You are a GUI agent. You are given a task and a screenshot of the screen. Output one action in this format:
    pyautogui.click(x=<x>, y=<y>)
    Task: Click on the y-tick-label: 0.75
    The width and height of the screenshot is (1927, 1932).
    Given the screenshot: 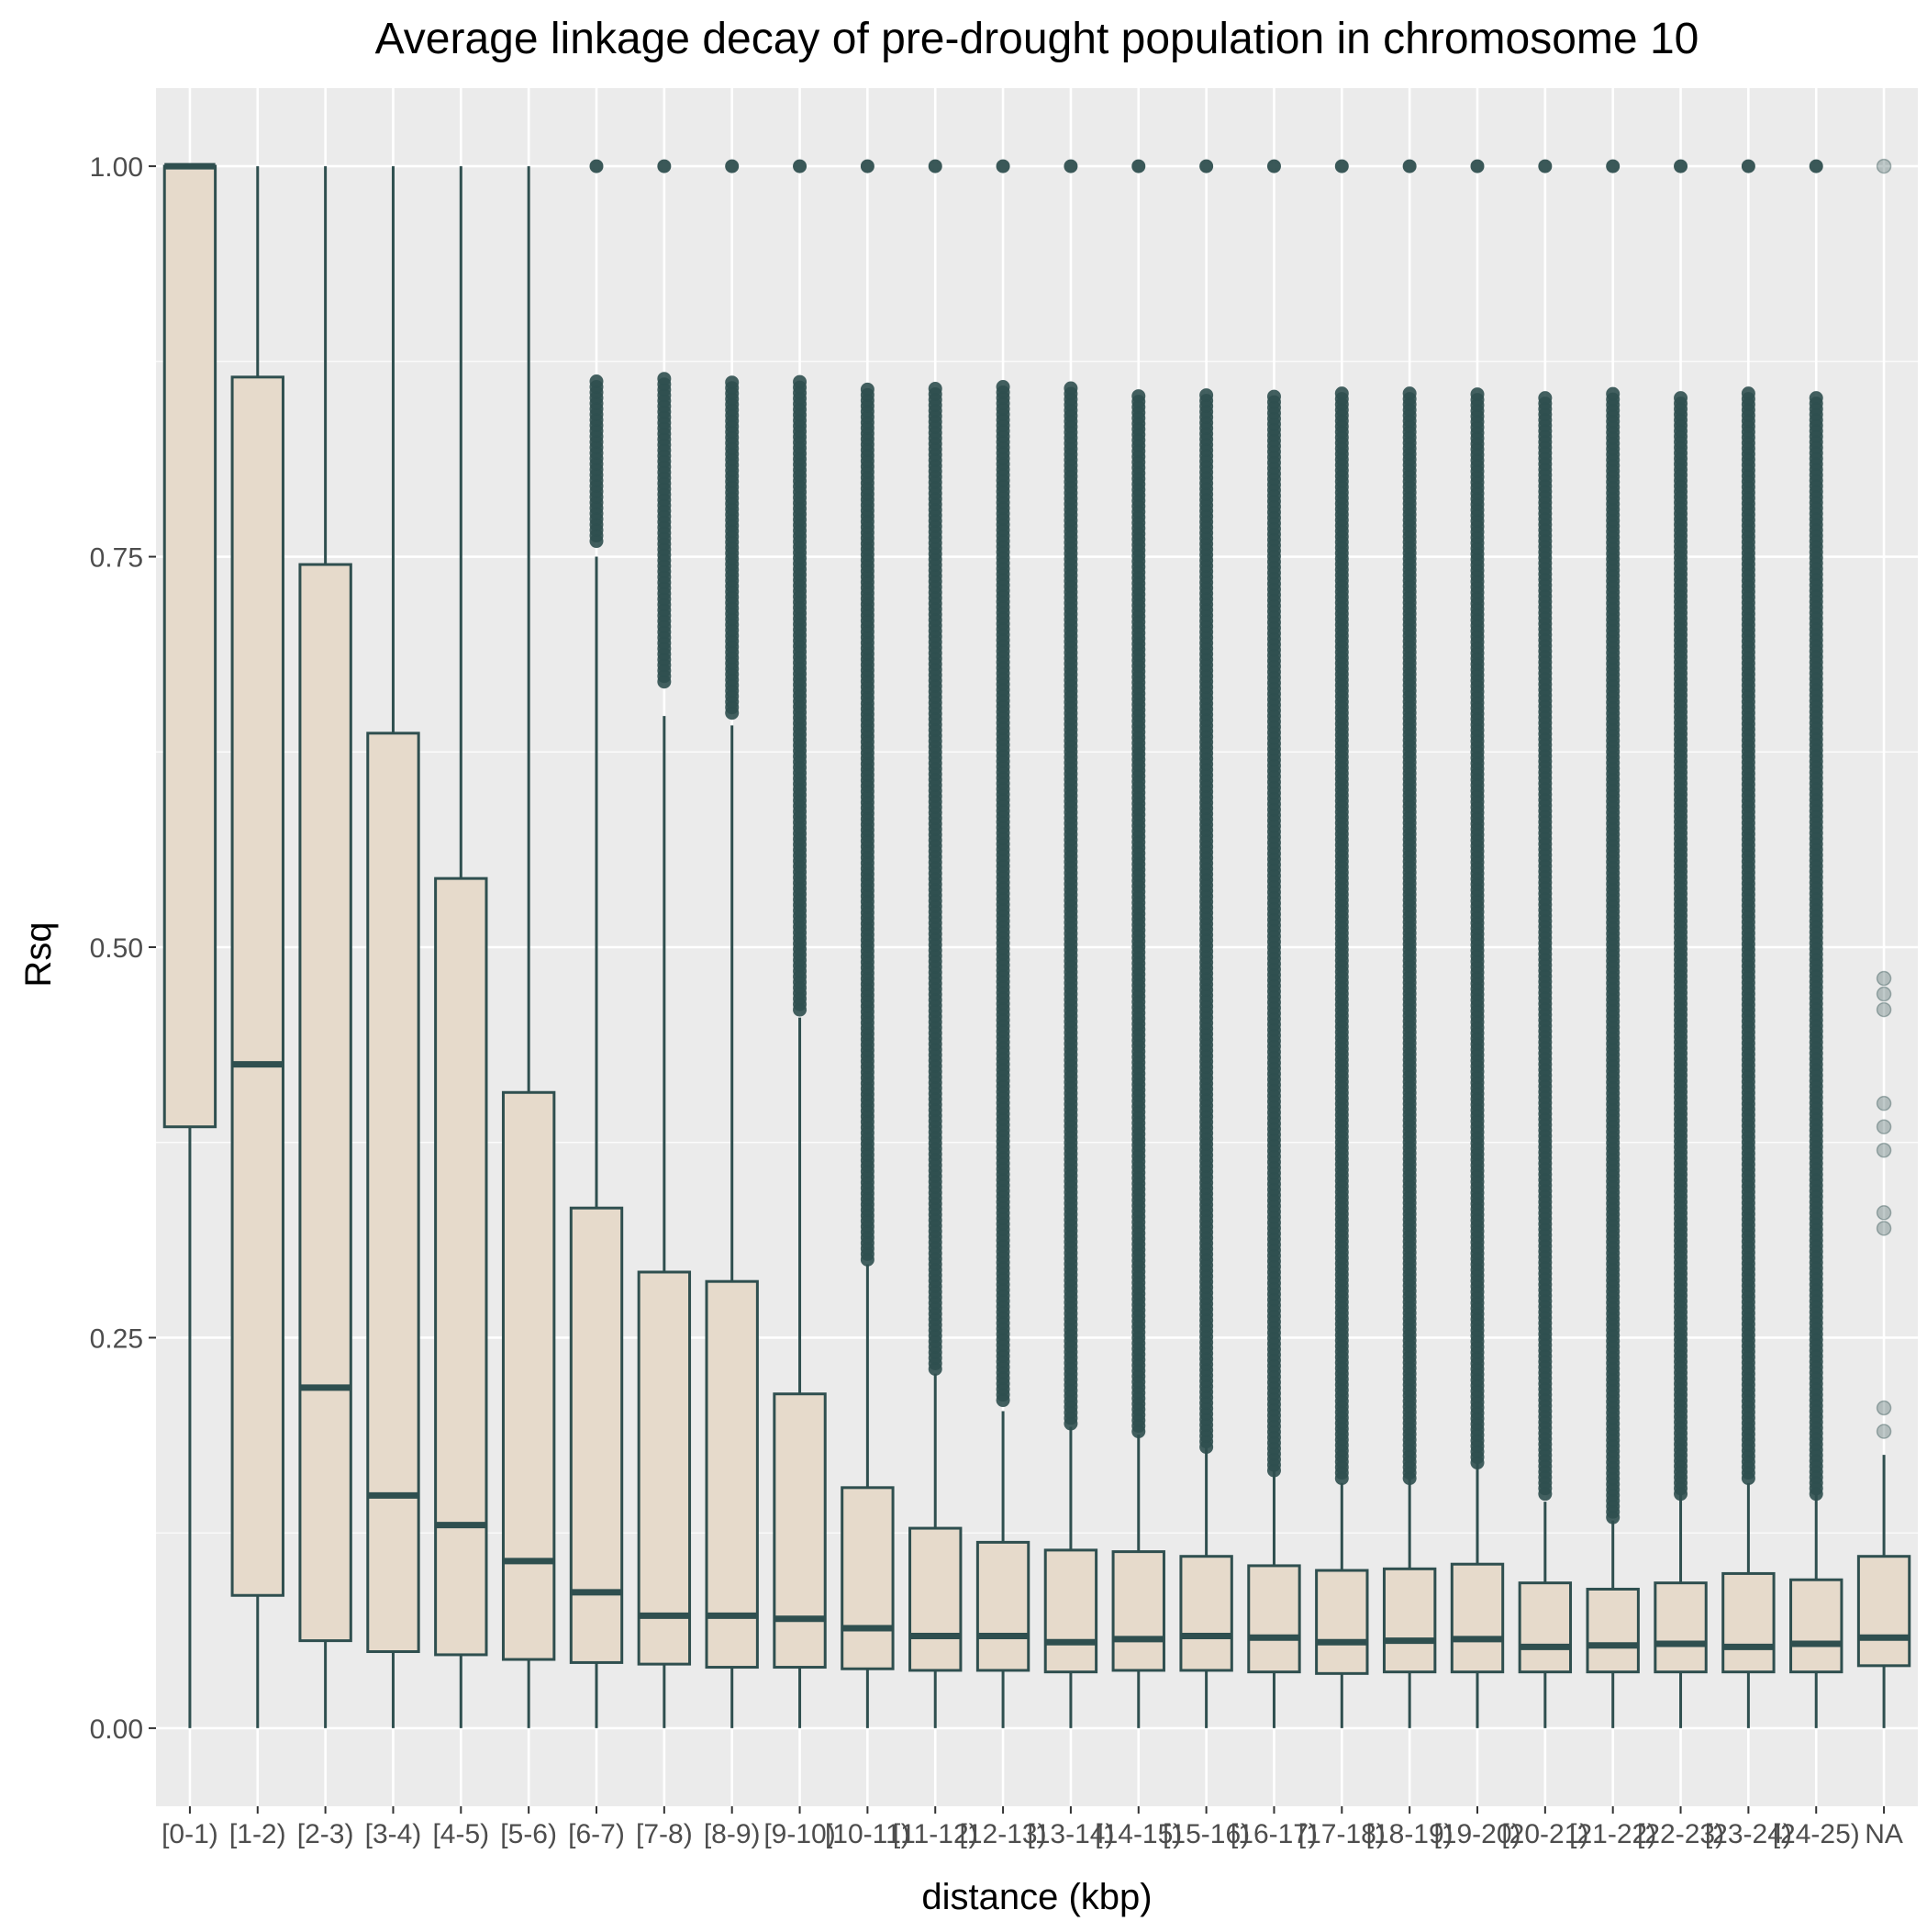 What is the action you would take?
    pyautogui.click(x=116, y=558)
    